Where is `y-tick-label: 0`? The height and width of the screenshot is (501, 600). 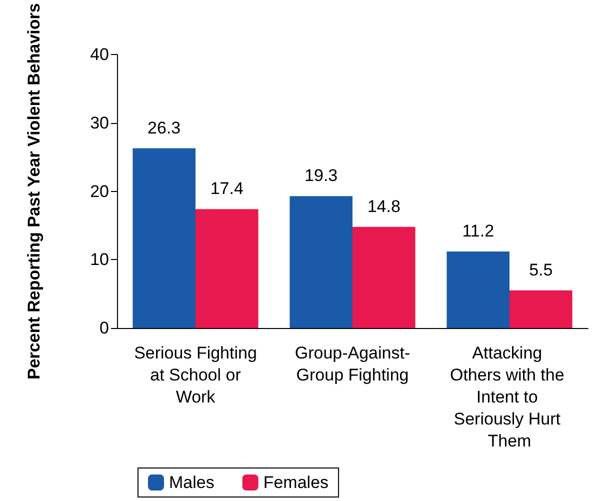
y-tick-label: 0 is located at coordinates (104, 328).